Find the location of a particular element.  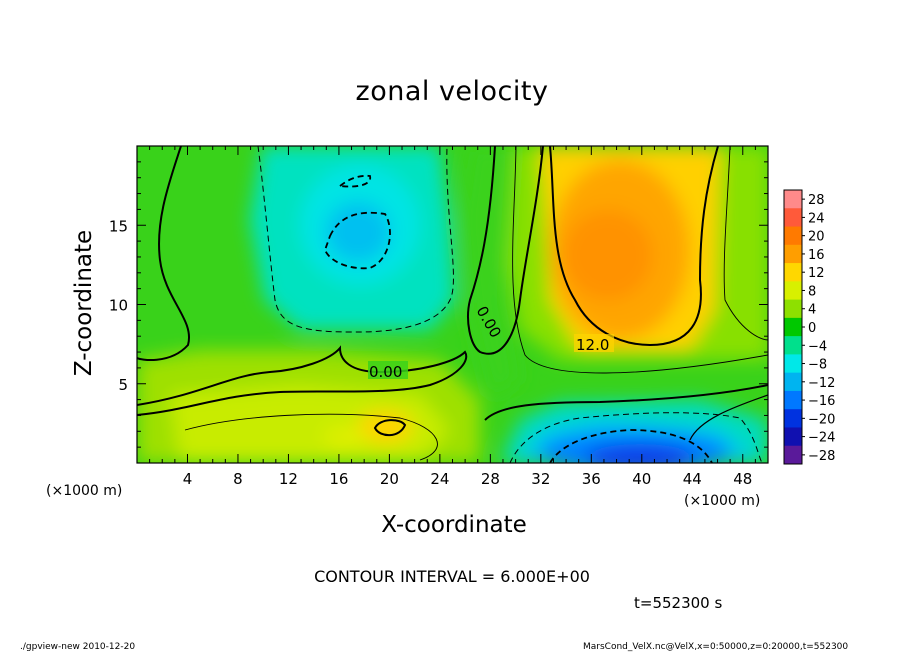

x-tick-label: 4 is located at coordinates (188, 479).